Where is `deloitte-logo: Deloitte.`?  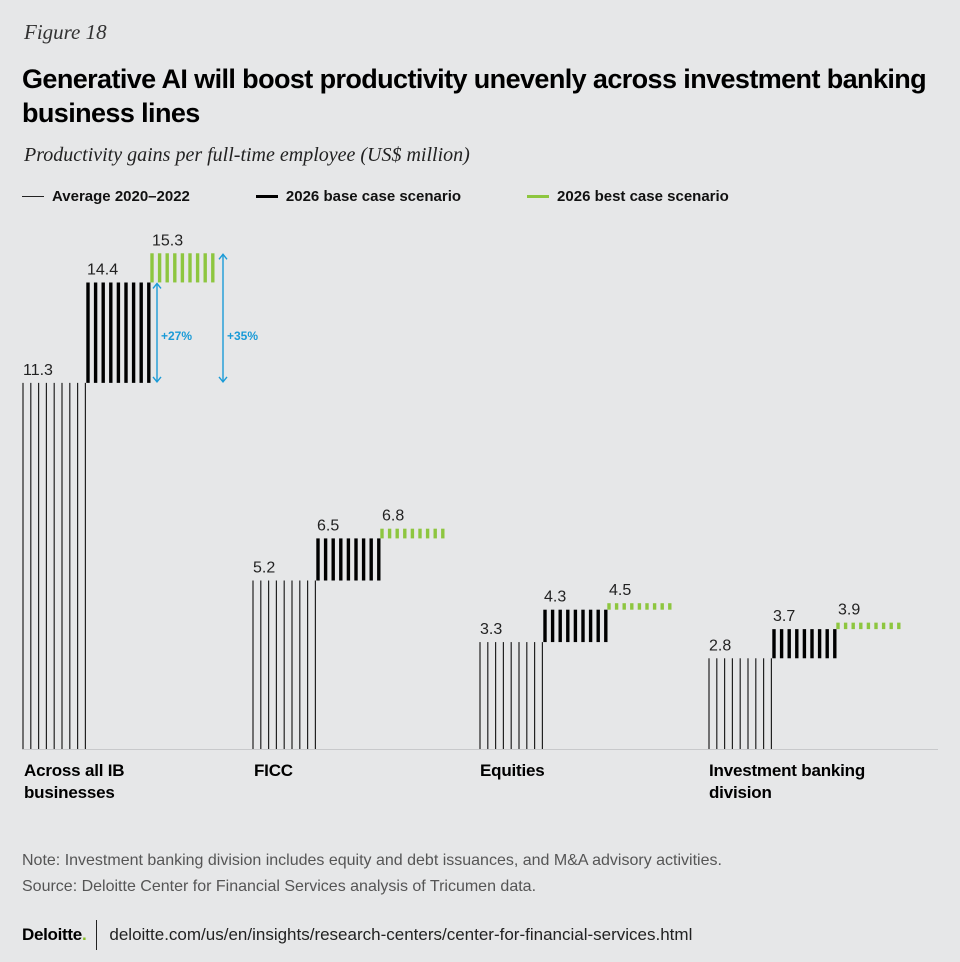 deloitte-logo: Deloitte. is located at coordinates (54, 935).